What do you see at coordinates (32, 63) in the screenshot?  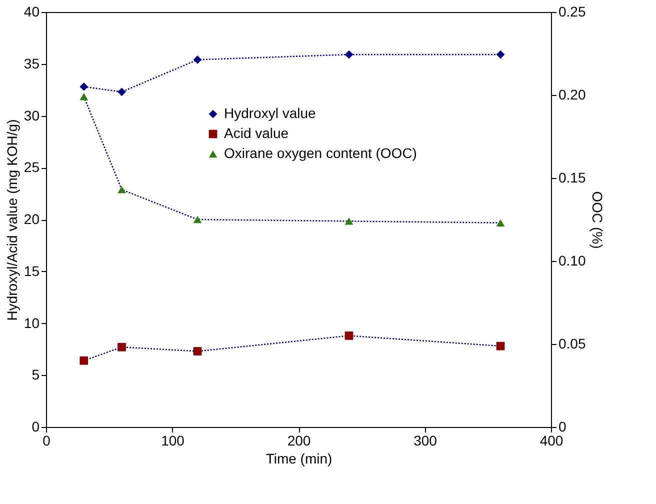 I see `y-tick-label: 35` at bounding box center [32, 63].